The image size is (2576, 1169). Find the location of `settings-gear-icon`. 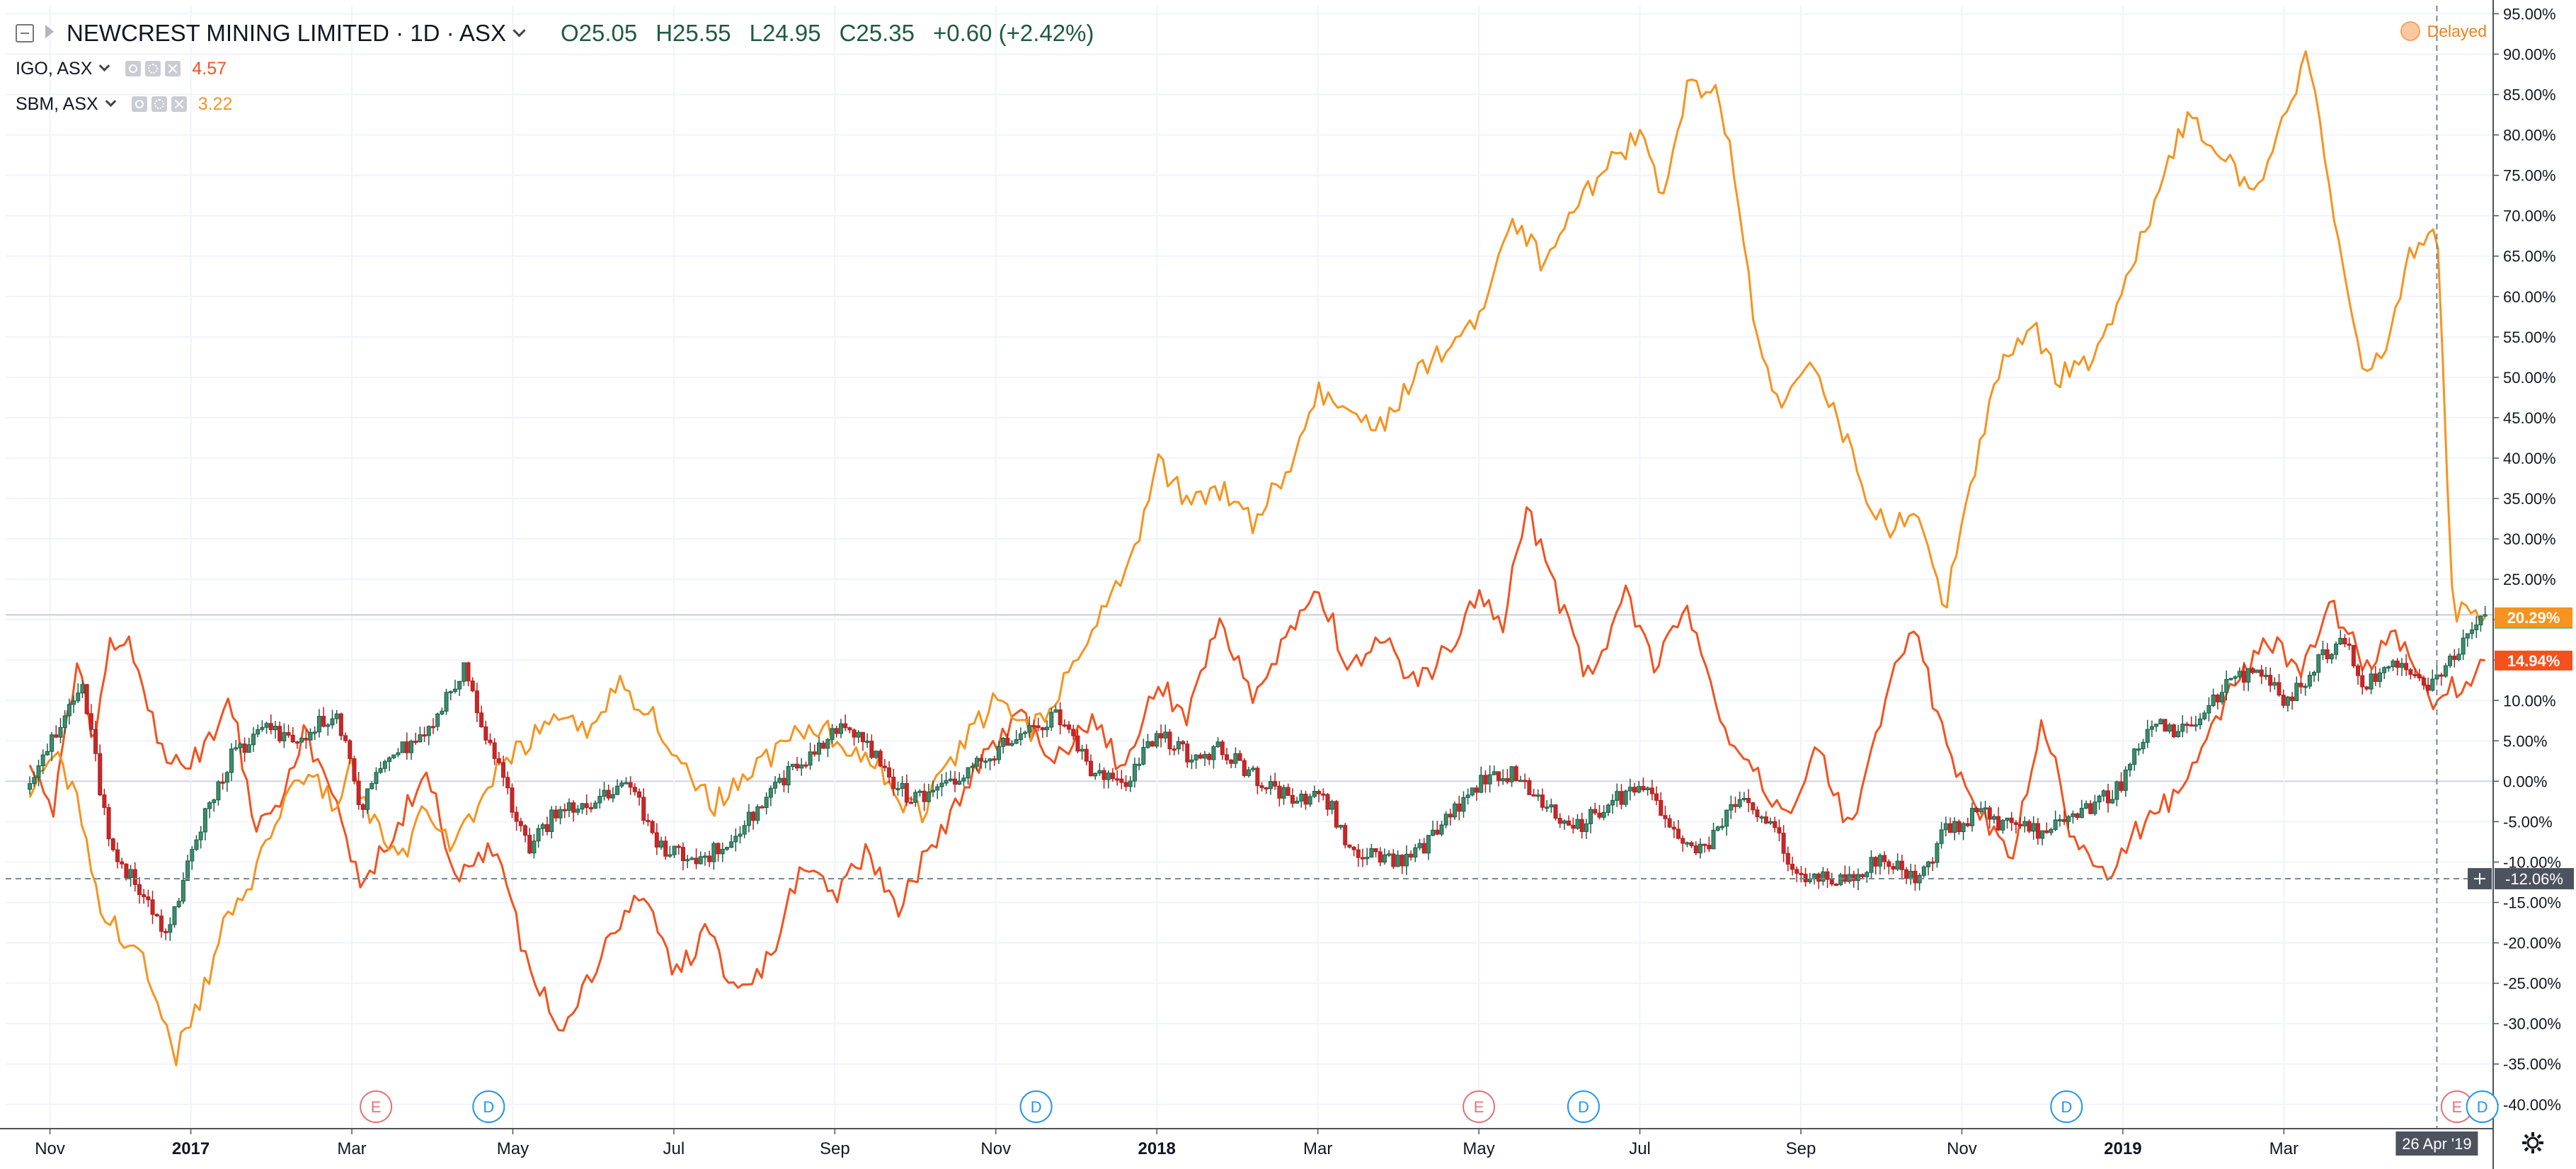

settings-gear-icon is located at coordinates (2533, 1143).